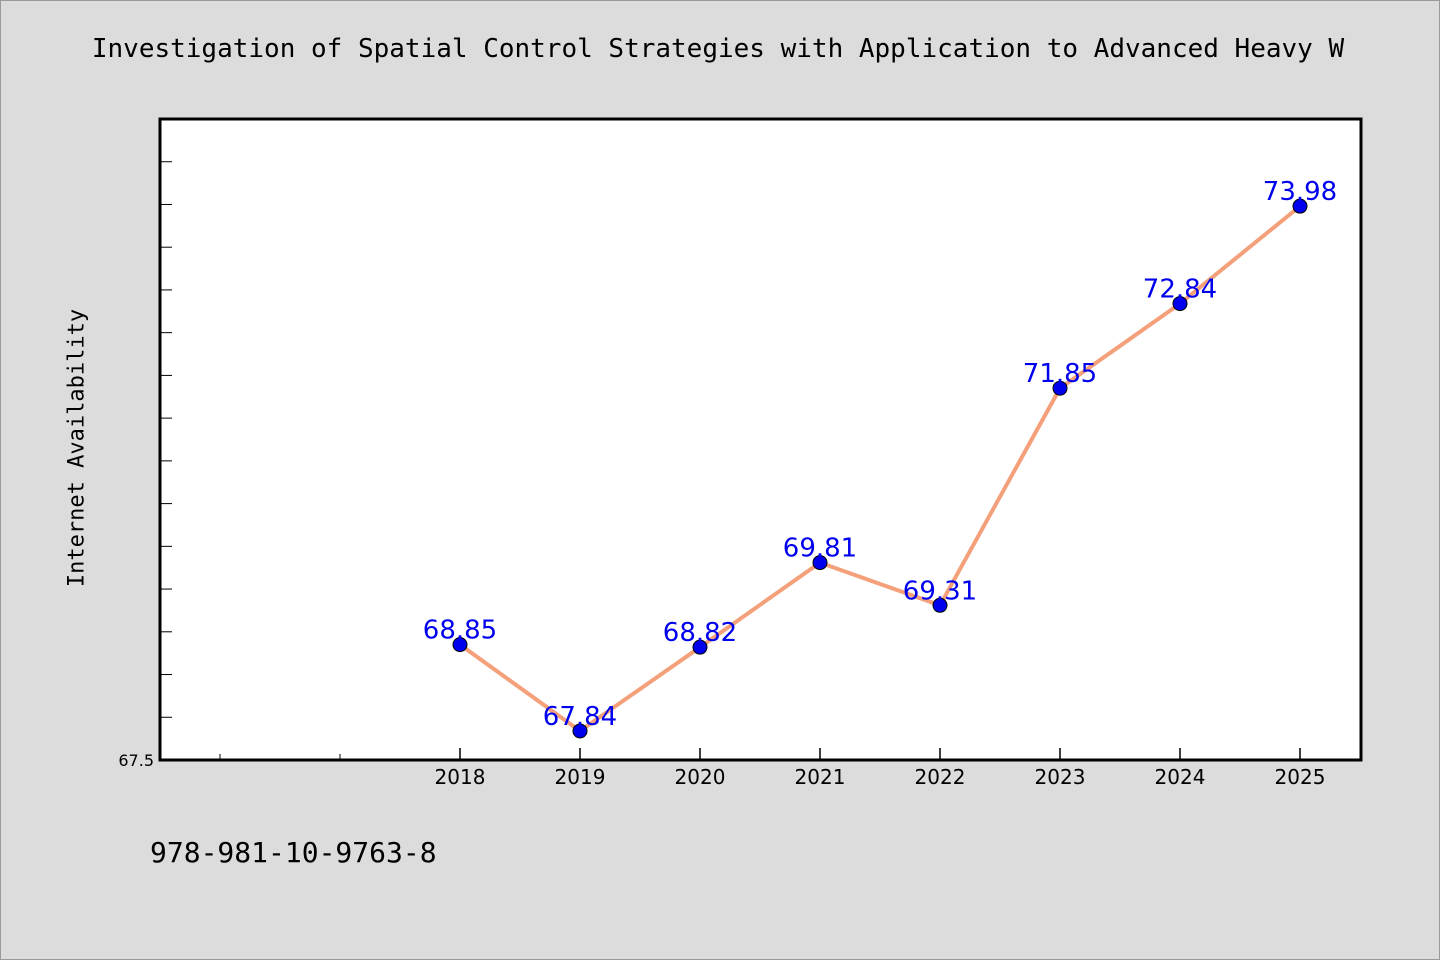 Image resolution: width=1440 pixels, height=960 pixels. Describe the element at coordinates (460, 631) in the screenshot. I see `data-label-2018: 68.85` at that location.